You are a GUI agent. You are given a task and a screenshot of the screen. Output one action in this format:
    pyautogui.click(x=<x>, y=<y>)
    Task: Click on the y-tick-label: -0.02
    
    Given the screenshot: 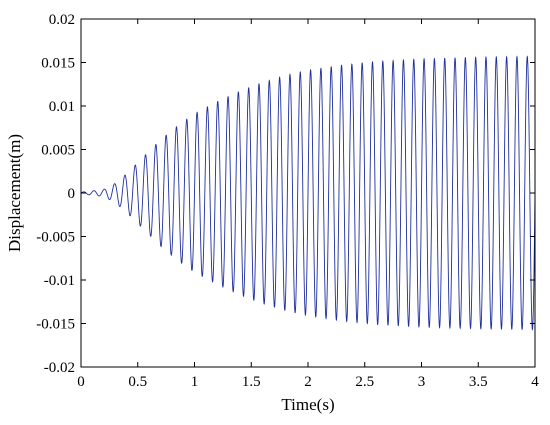 What is the action you would take?
    pyautogui.click(x=59, y=368)
    